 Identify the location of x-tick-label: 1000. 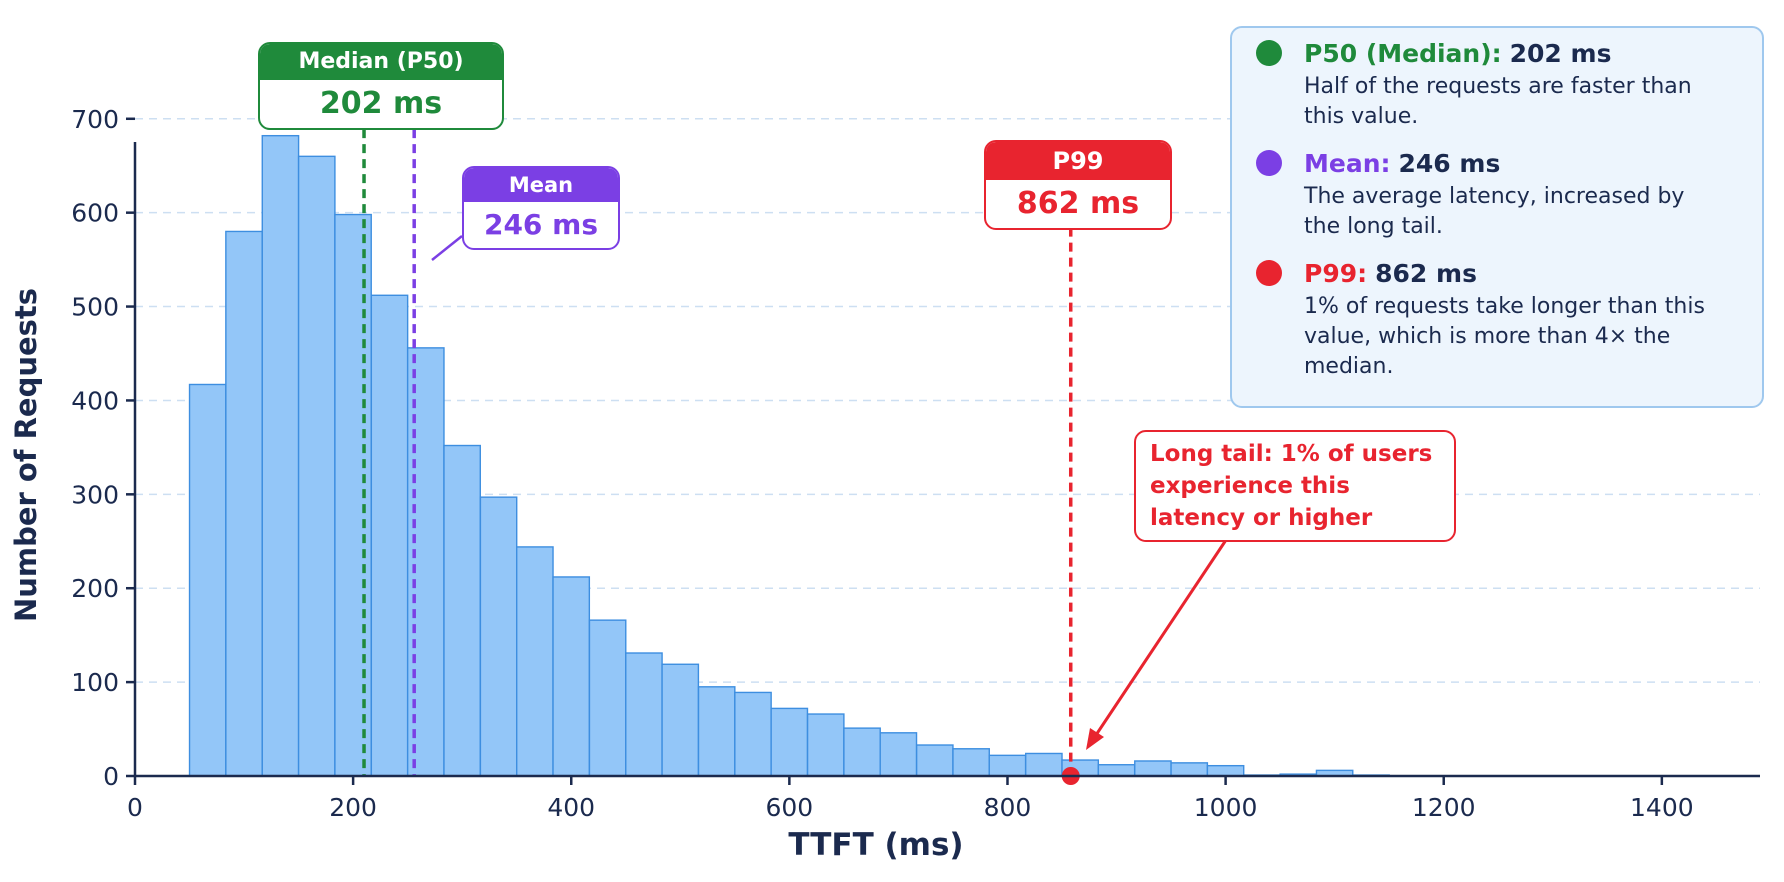
(1226, 807).